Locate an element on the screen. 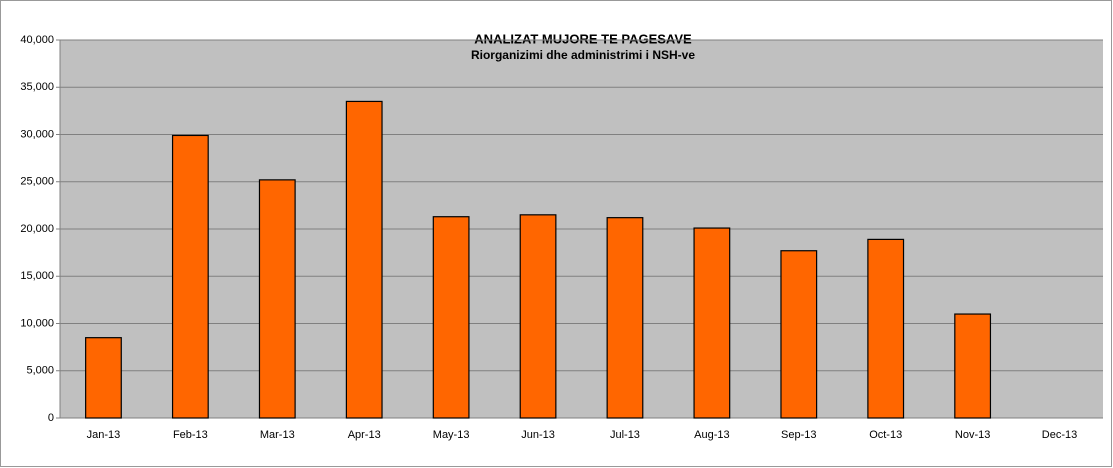 Image resolution: width=1113 pixels, height=468 pixels. y-tick-label: 5,000 is located at coordinates (40, 371).